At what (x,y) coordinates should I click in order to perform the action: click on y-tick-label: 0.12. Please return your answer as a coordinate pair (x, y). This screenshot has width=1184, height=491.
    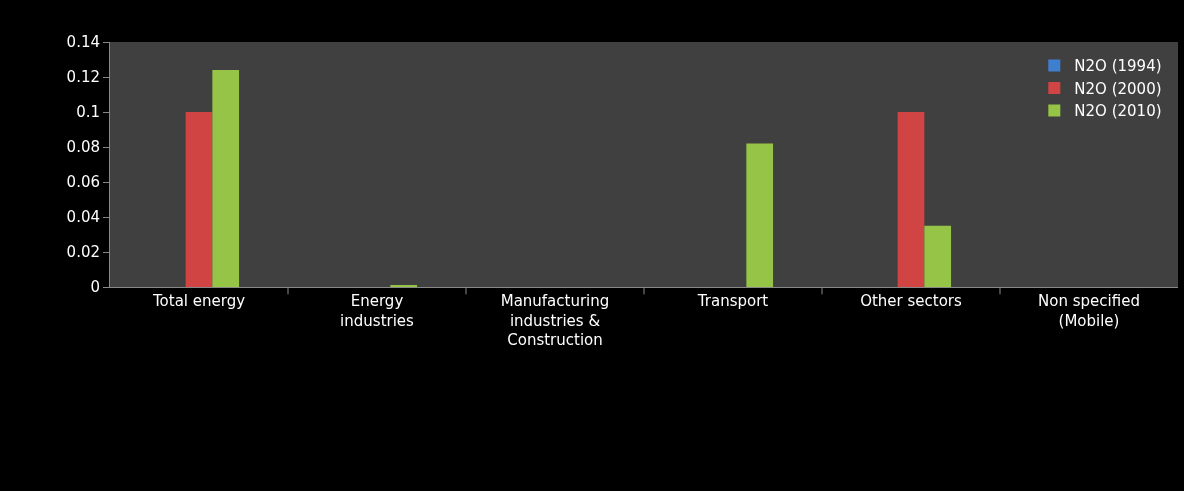
    Looking at the image, I should click on (83, 77).